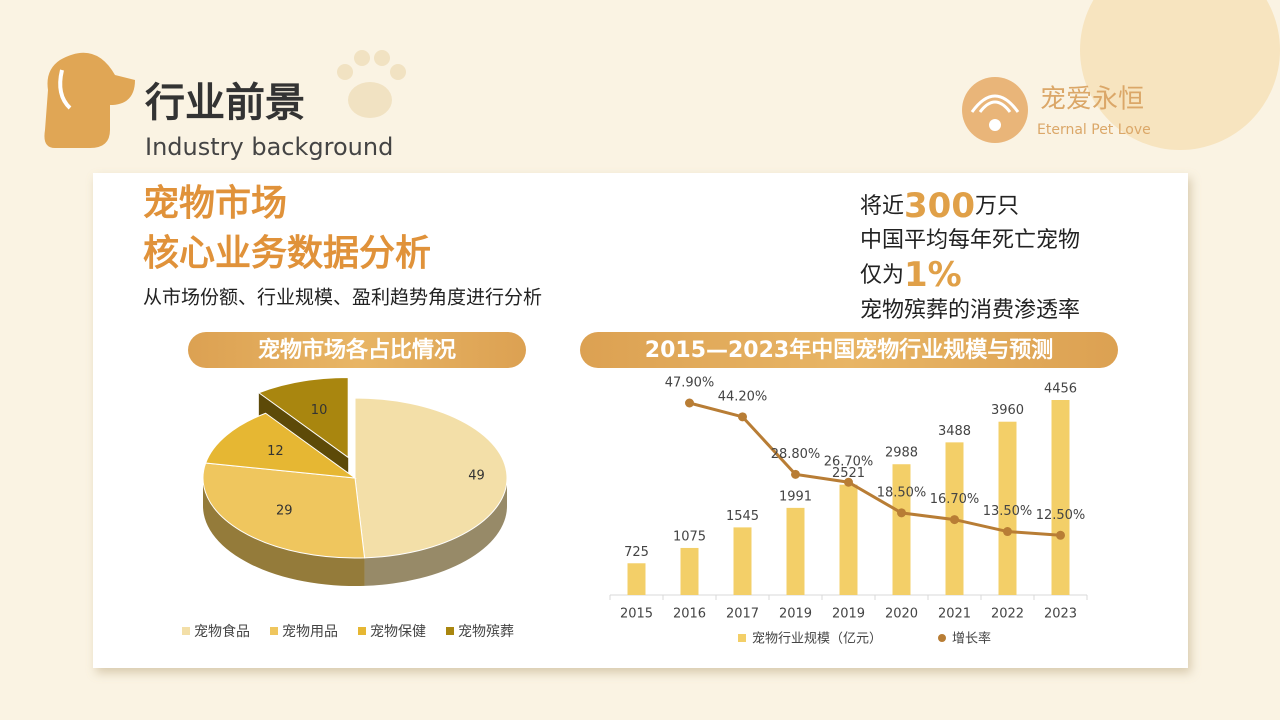 The width and height of the screenshot is (1280, 720). I want to click on header-subtitle: Industry background, so click(269, 147).